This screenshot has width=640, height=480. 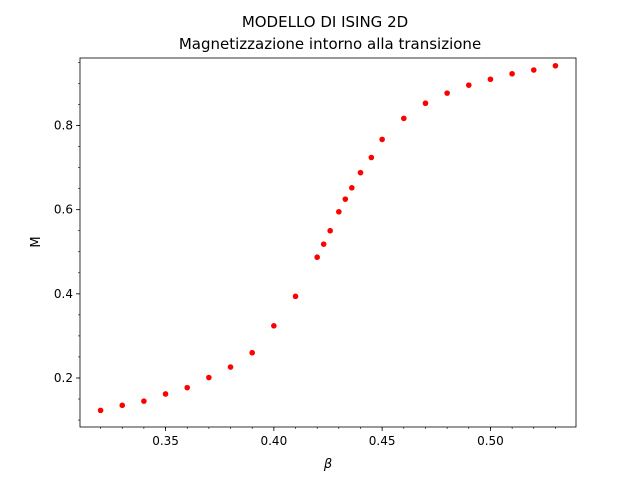 What do you see at coordinates (63, 378) in the screenshot?
I see `y-tick-label: 0.2` at bounding box center [63, 378].